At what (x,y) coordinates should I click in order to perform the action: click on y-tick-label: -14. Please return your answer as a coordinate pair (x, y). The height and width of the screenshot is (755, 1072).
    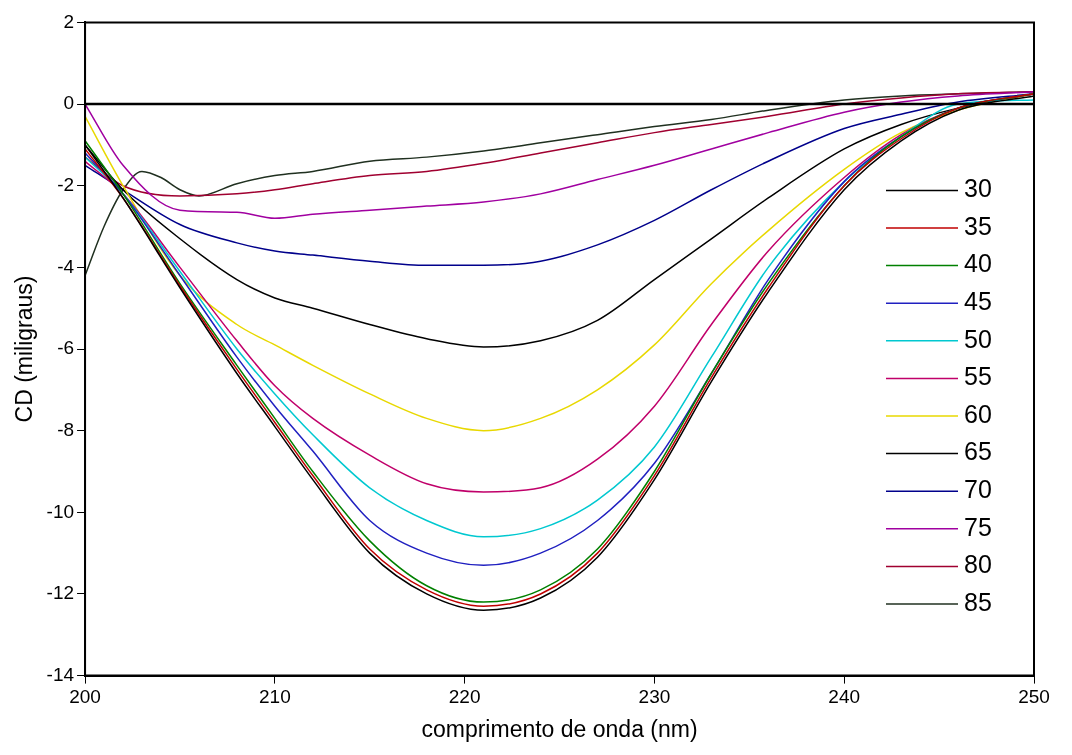
    Looking at the image, I should click on (60, 674).